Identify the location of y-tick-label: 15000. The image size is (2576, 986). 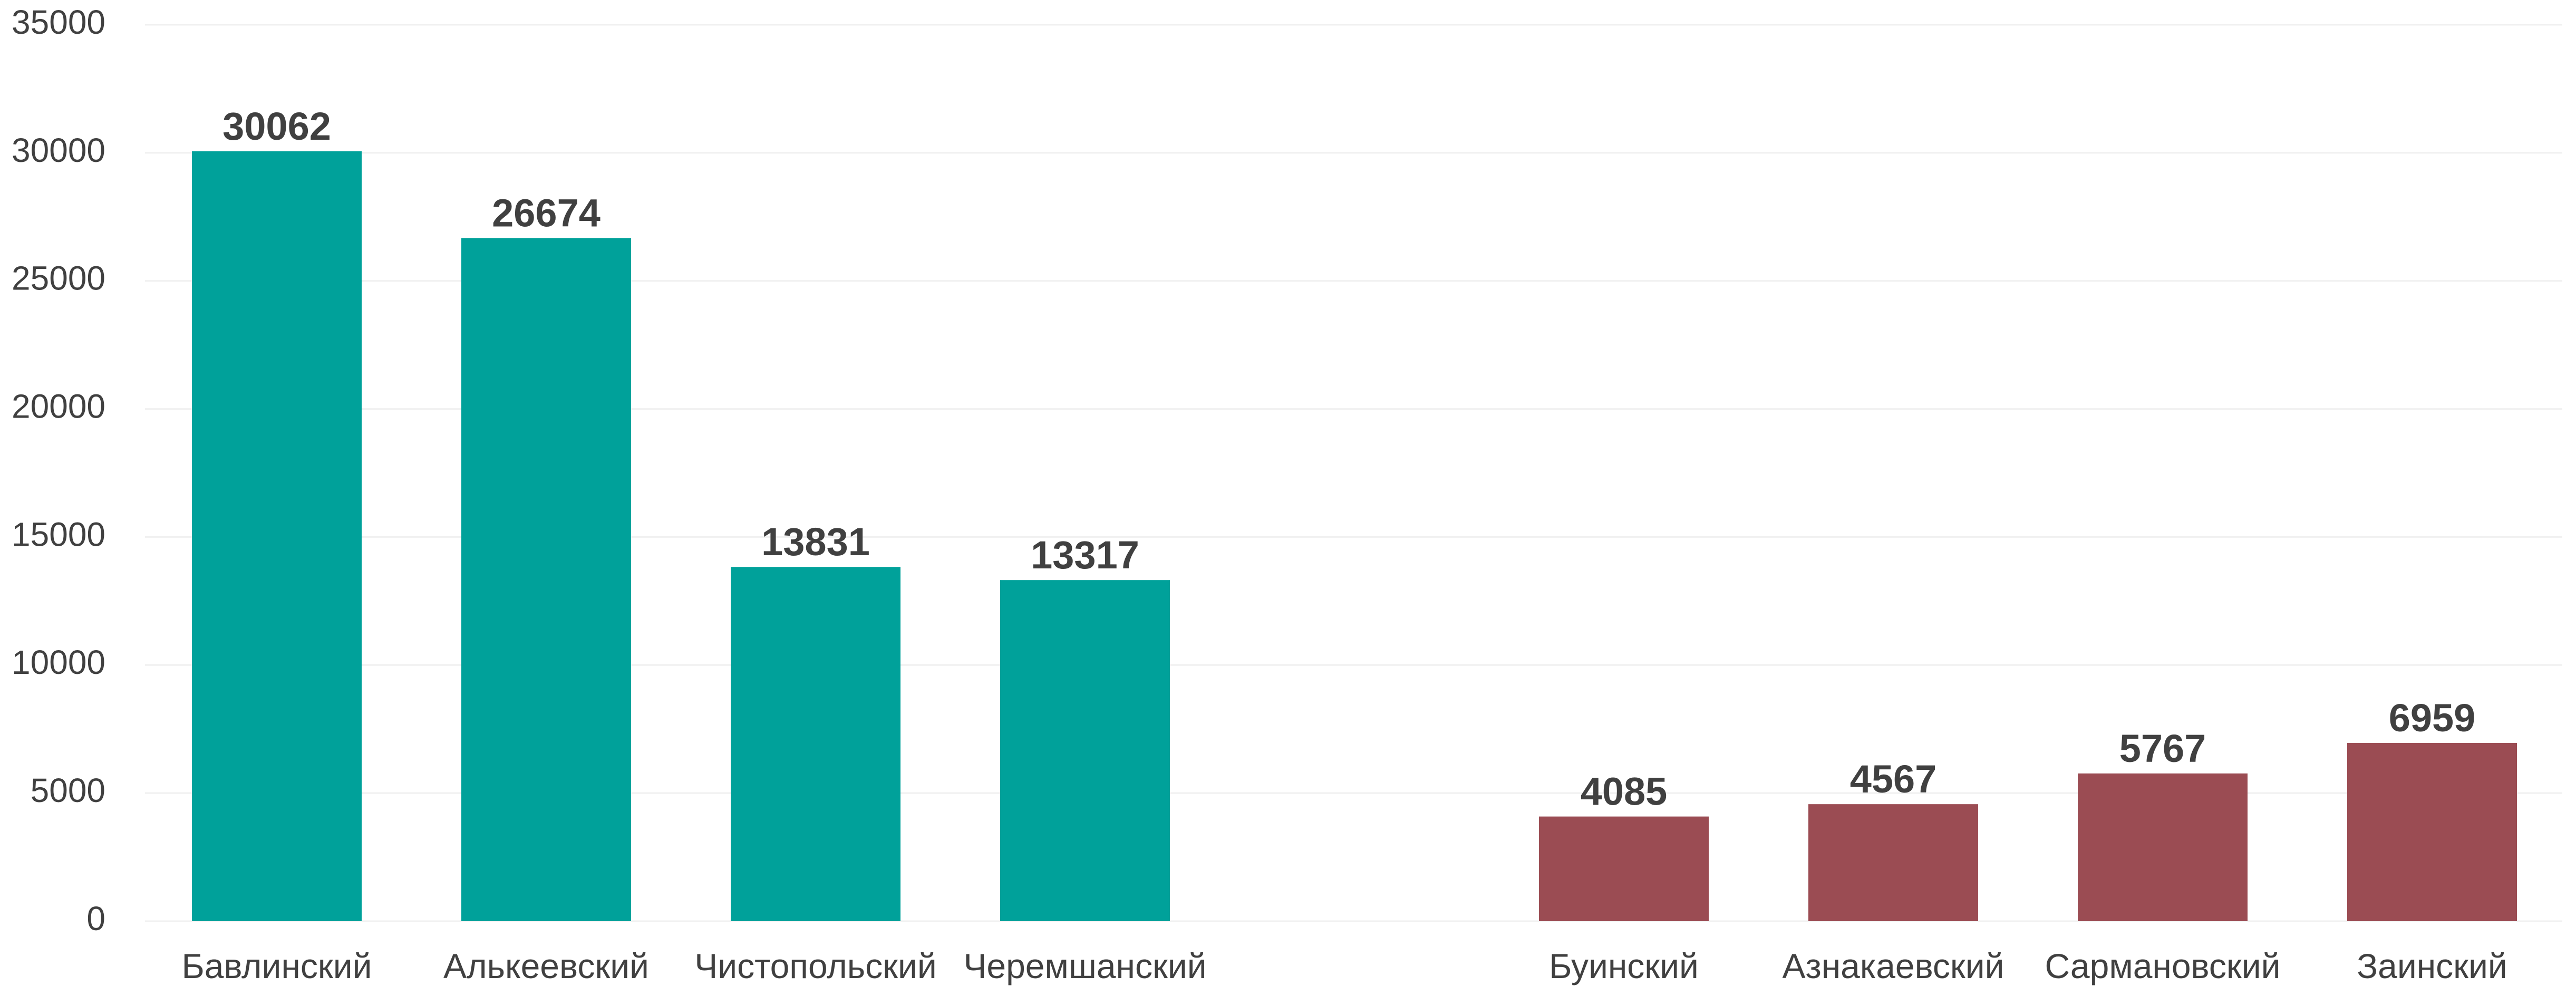
(58, 534).